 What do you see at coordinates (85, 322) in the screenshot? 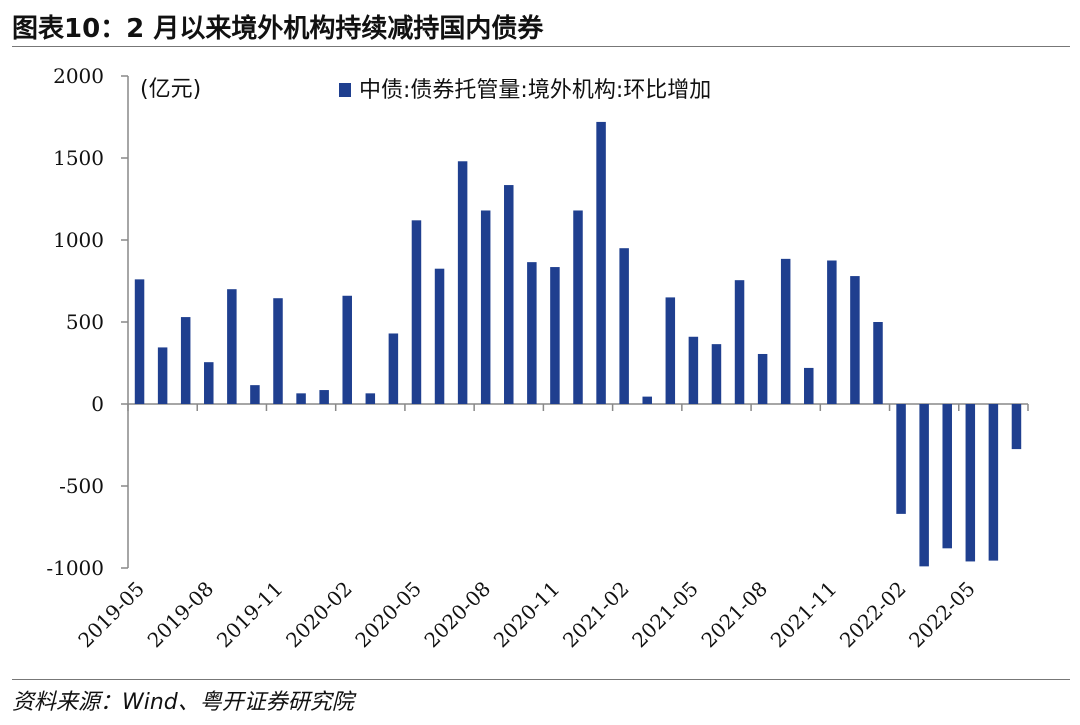
I see `y-tick-label: 500` at bounding box center [85, 322].